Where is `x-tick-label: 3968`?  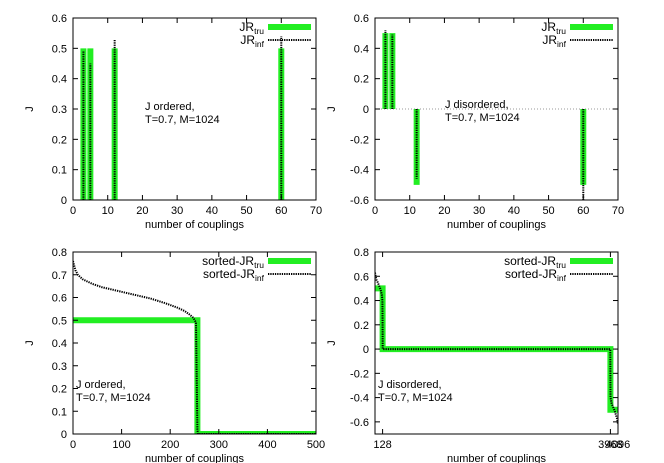
x-tick-label: 3968 is located at coordinates (610, 445).